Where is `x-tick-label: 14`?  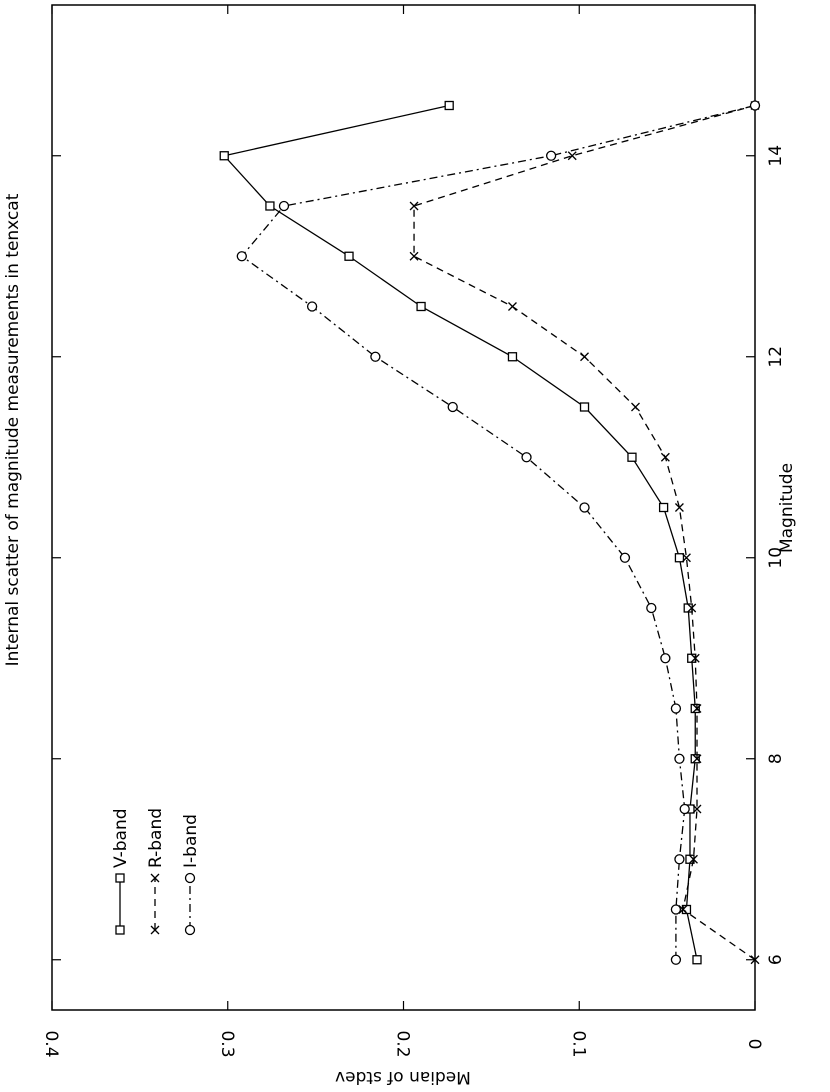
x-tick-label: 14 is located at coordinates (776, 156).